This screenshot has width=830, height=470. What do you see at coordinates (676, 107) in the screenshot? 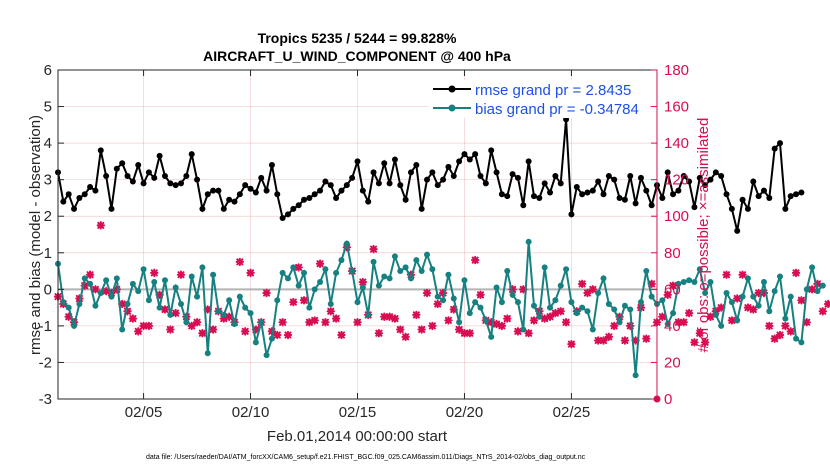
I see `y-right-tick-label: 160` at bounding box center [676, 107].